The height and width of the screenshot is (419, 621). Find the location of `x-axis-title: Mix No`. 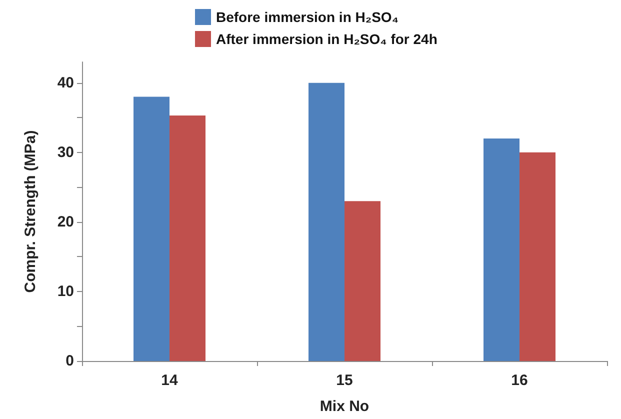

x-axis-title: Mix No is located at coordinates (345, 406).